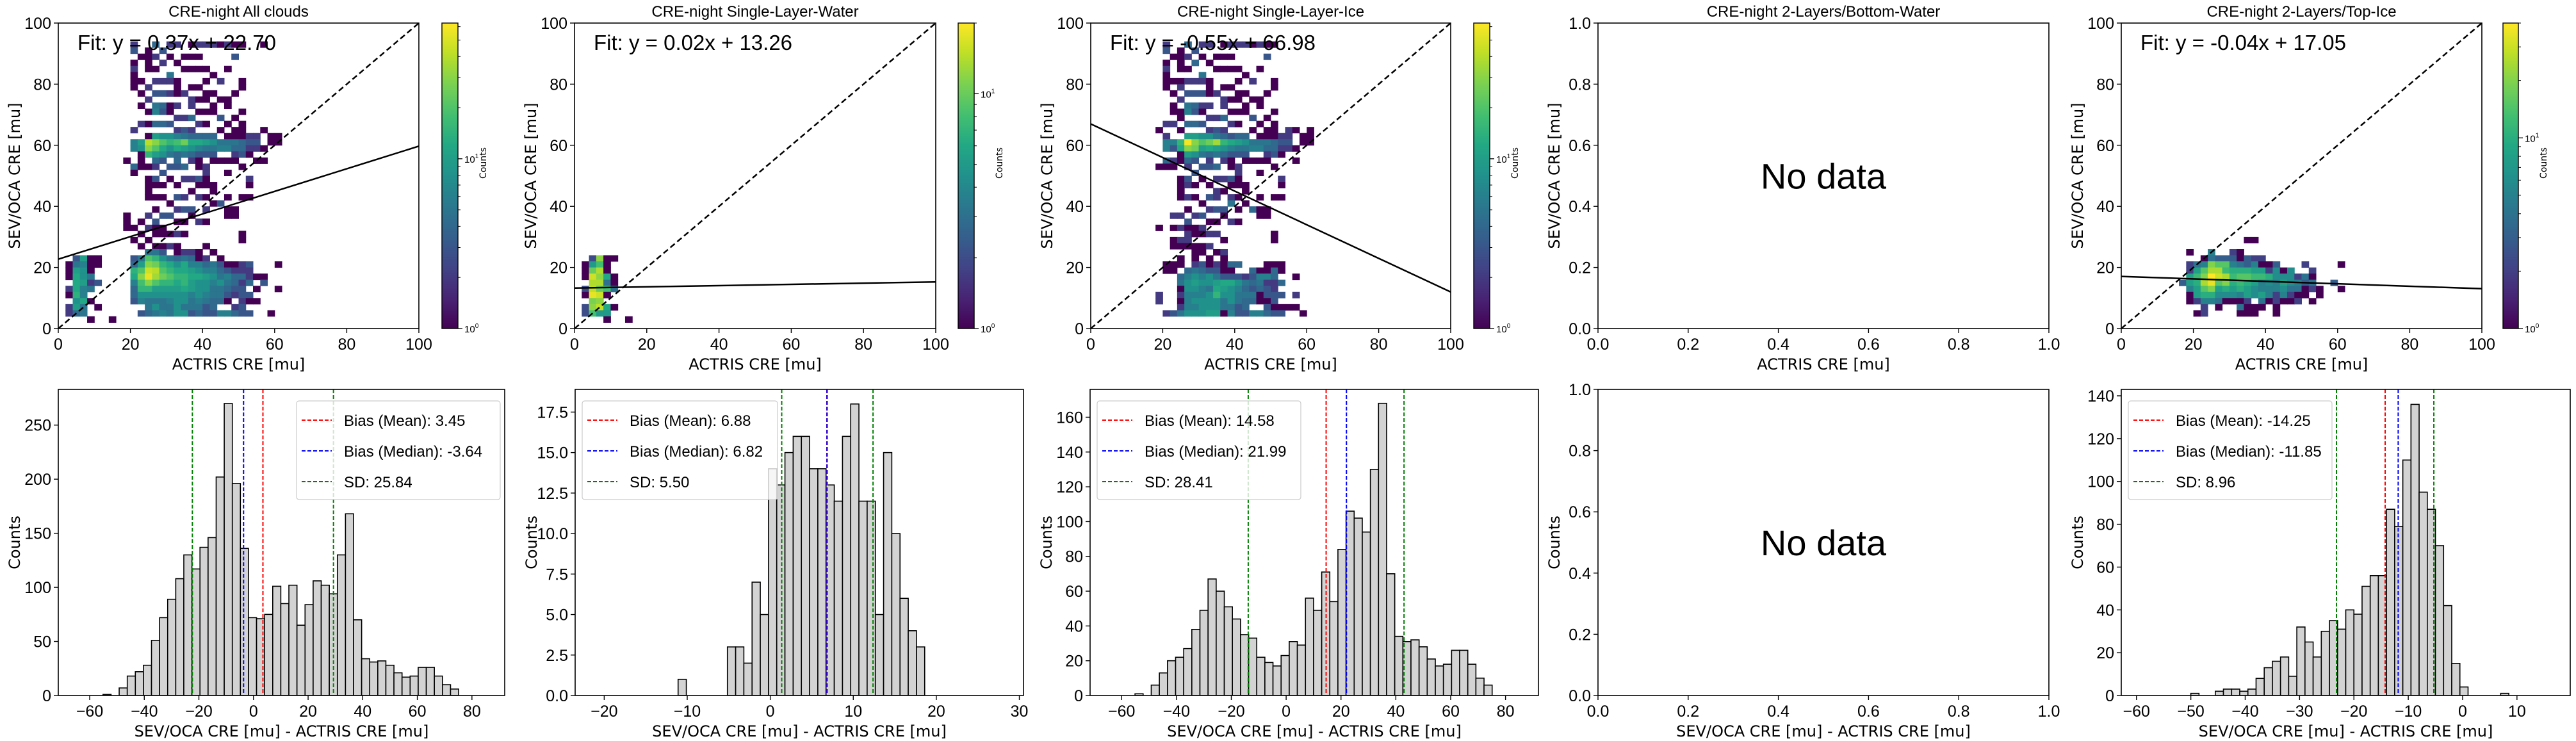 The image size is (2576, 741). I want to click on axes-frame, so click(1314, 542).